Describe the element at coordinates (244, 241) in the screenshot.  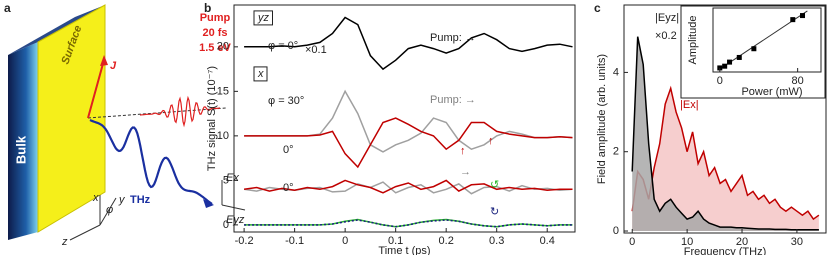
I see `x-tick-label: -0.2` at that location.